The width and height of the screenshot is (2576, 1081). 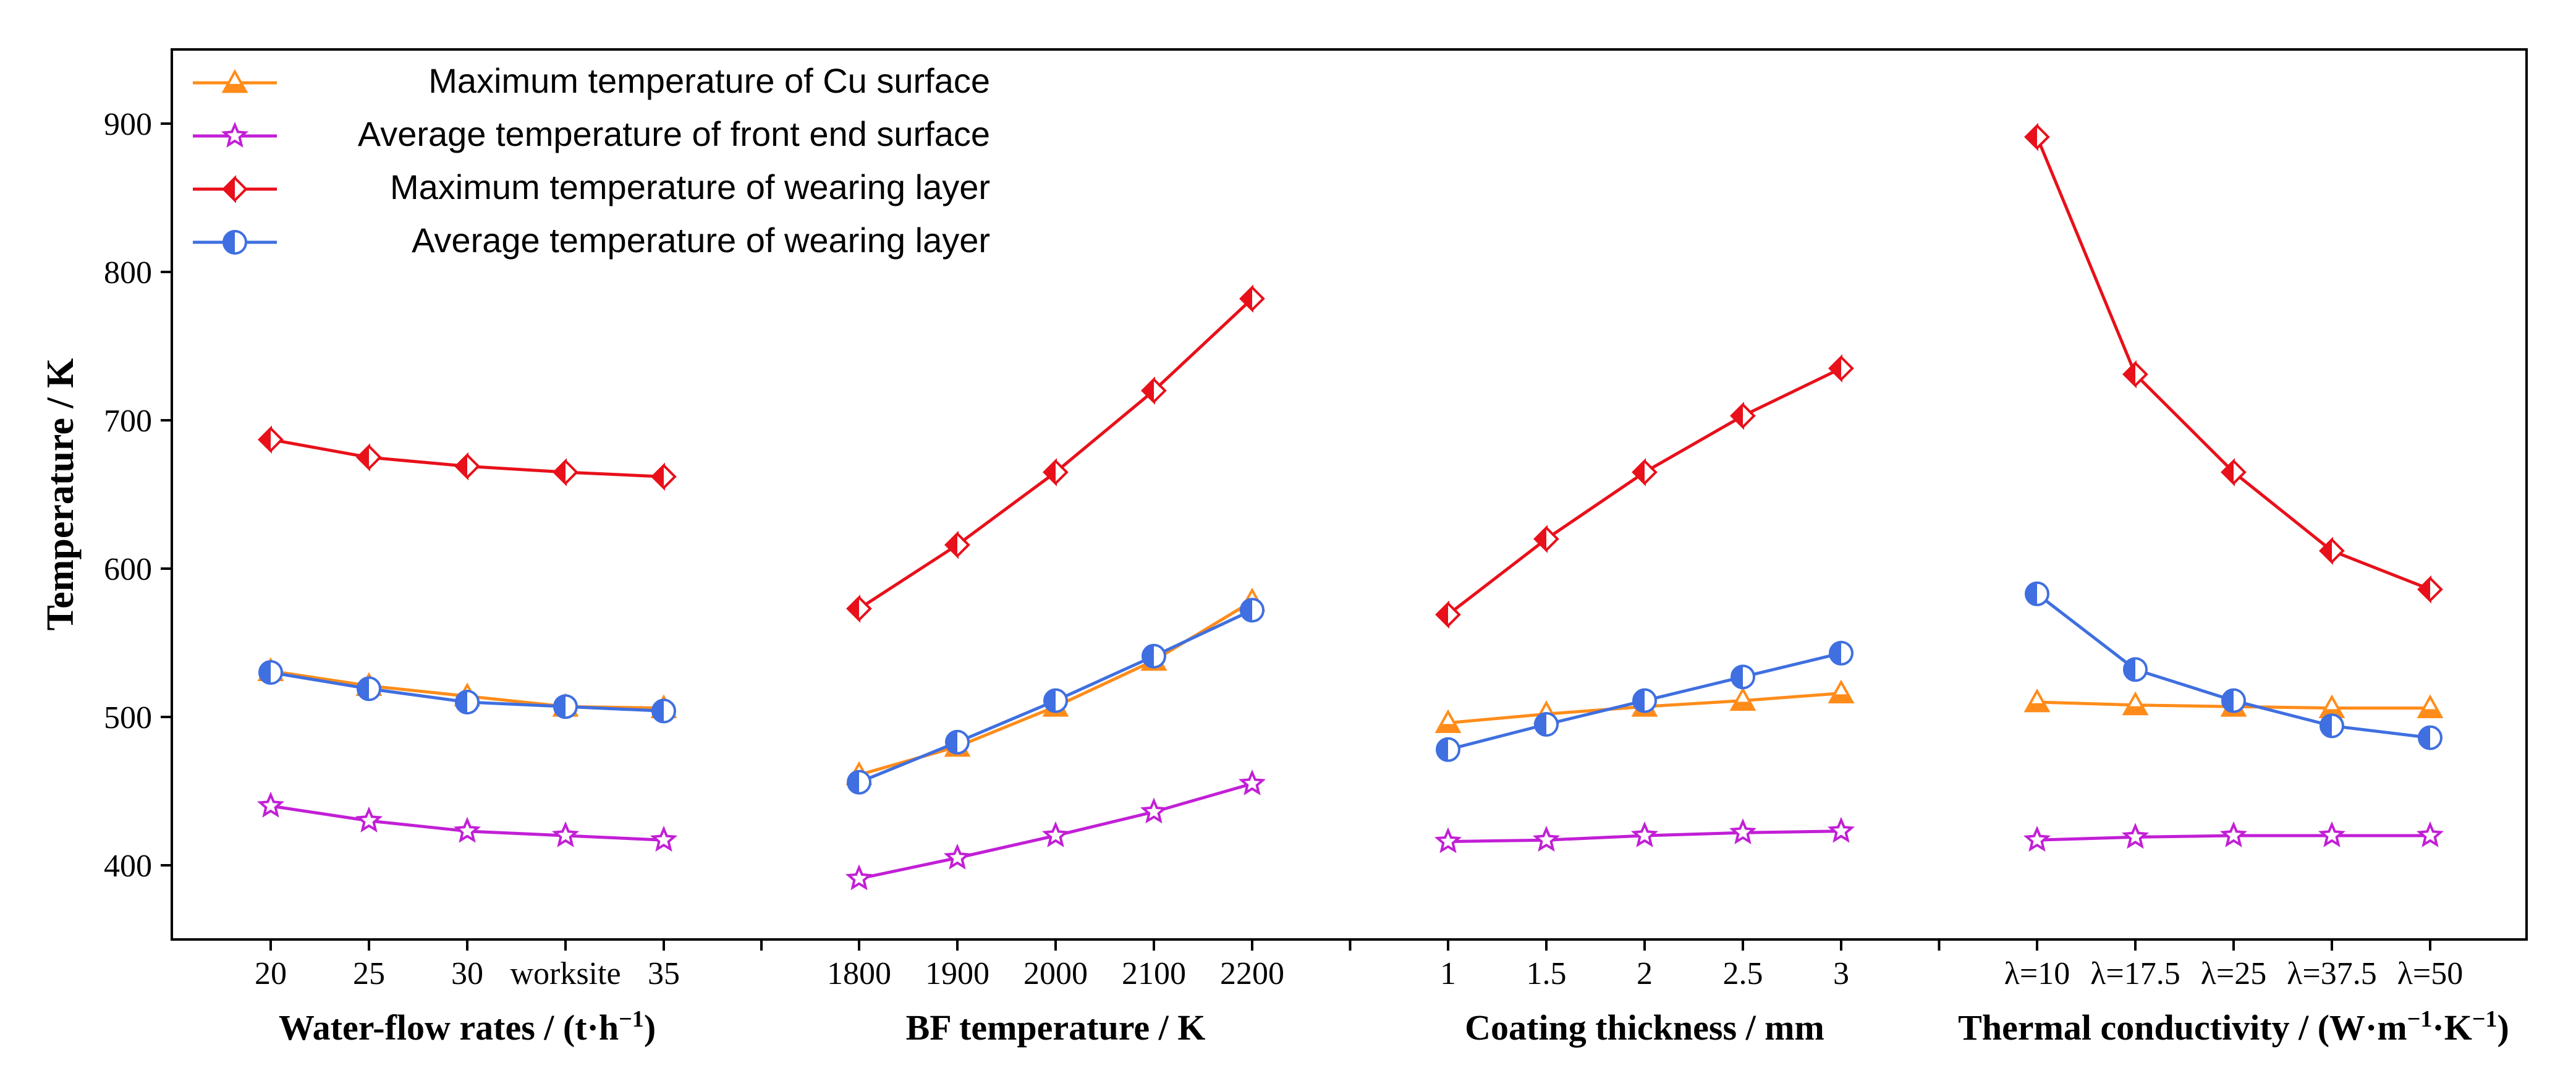 I want to click on legend-marker-star, so click(x=235, y=134).